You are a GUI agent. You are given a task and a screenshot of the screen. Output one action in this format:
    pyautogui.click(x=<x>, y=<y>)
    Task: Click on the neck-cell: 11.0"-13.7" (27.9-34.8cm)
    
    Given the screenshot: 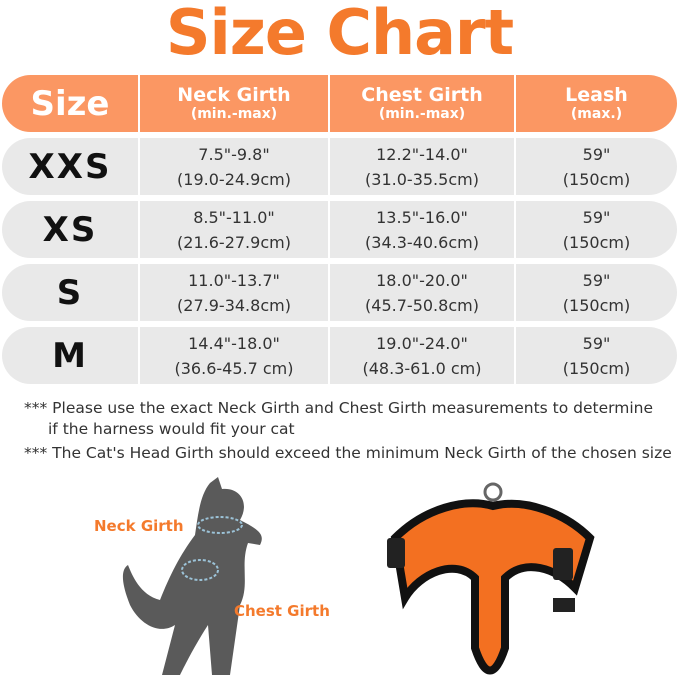 What is the action you would take?
    pyautogui.click(x=235, y=292)
    